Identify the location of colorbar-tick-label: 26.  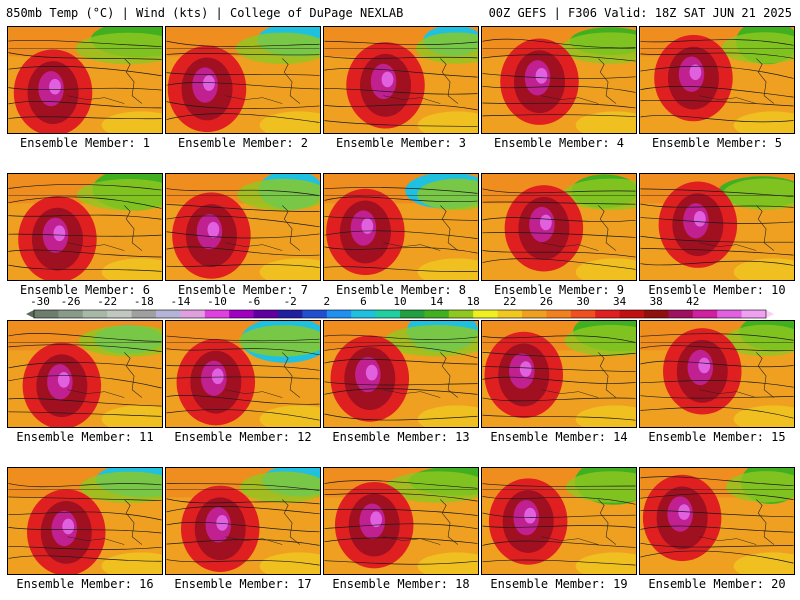
(546, 301).